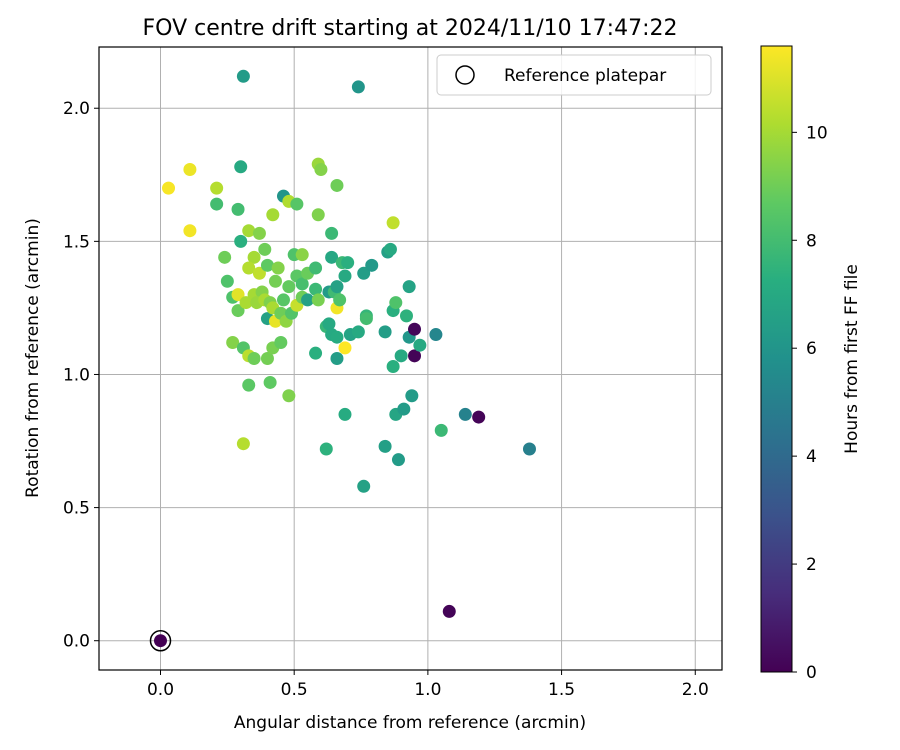  Describe the element at coordinates (811, 241) in the screenshot. I see `colorbar-tick-label: 8` at that location.